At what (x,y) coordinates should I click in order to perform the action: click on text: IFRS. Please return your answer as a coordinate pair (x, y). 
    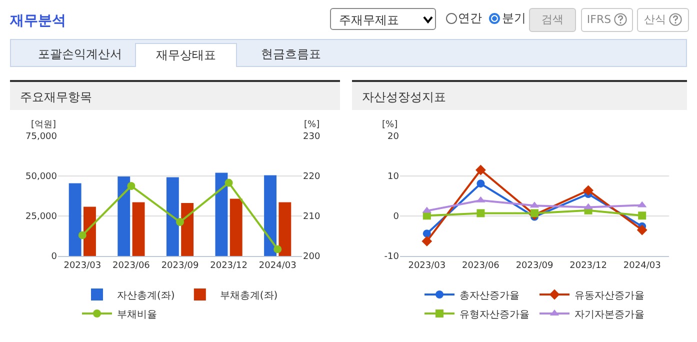
    Looking at the image, I should click on (599, 19).